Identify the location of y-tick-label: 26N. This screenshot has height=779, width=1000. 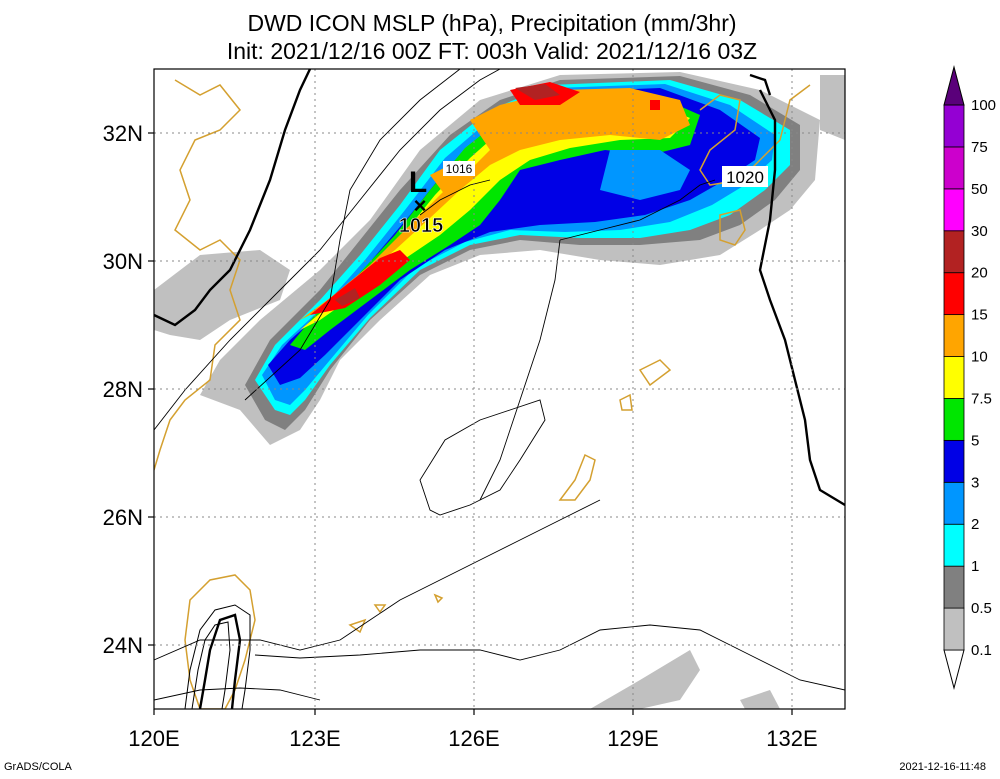
(123, 517).